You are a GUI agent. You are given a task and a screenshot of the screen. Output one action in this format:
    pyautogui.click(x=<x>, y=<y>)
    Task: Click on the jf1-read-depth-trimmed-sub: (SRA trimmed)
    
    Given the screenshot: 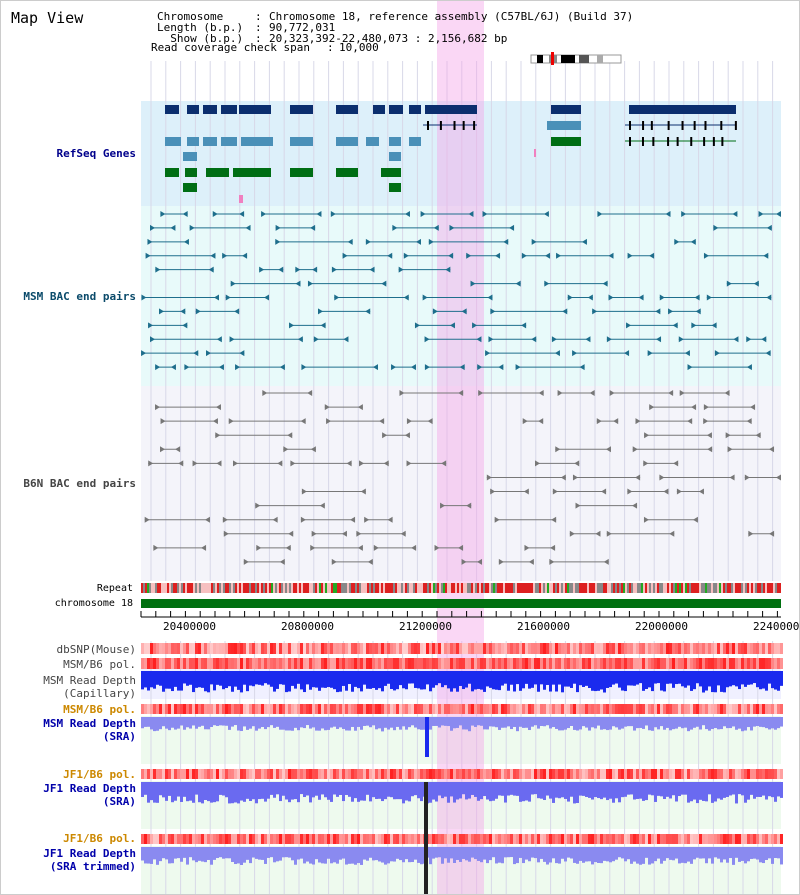 What is the action you would take?
    pyautogui.click(x=92, y=866)
    